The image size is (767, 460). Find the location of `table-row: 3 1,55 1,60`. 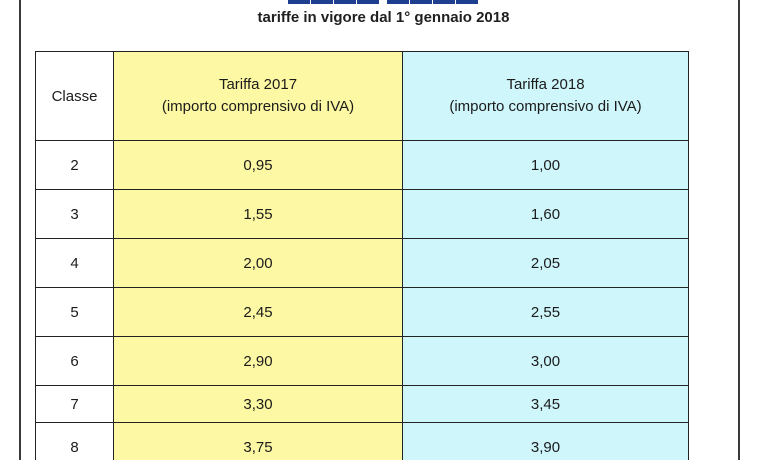

table-row: 3 1,55 1,60 is located at coordinates (362, 214).